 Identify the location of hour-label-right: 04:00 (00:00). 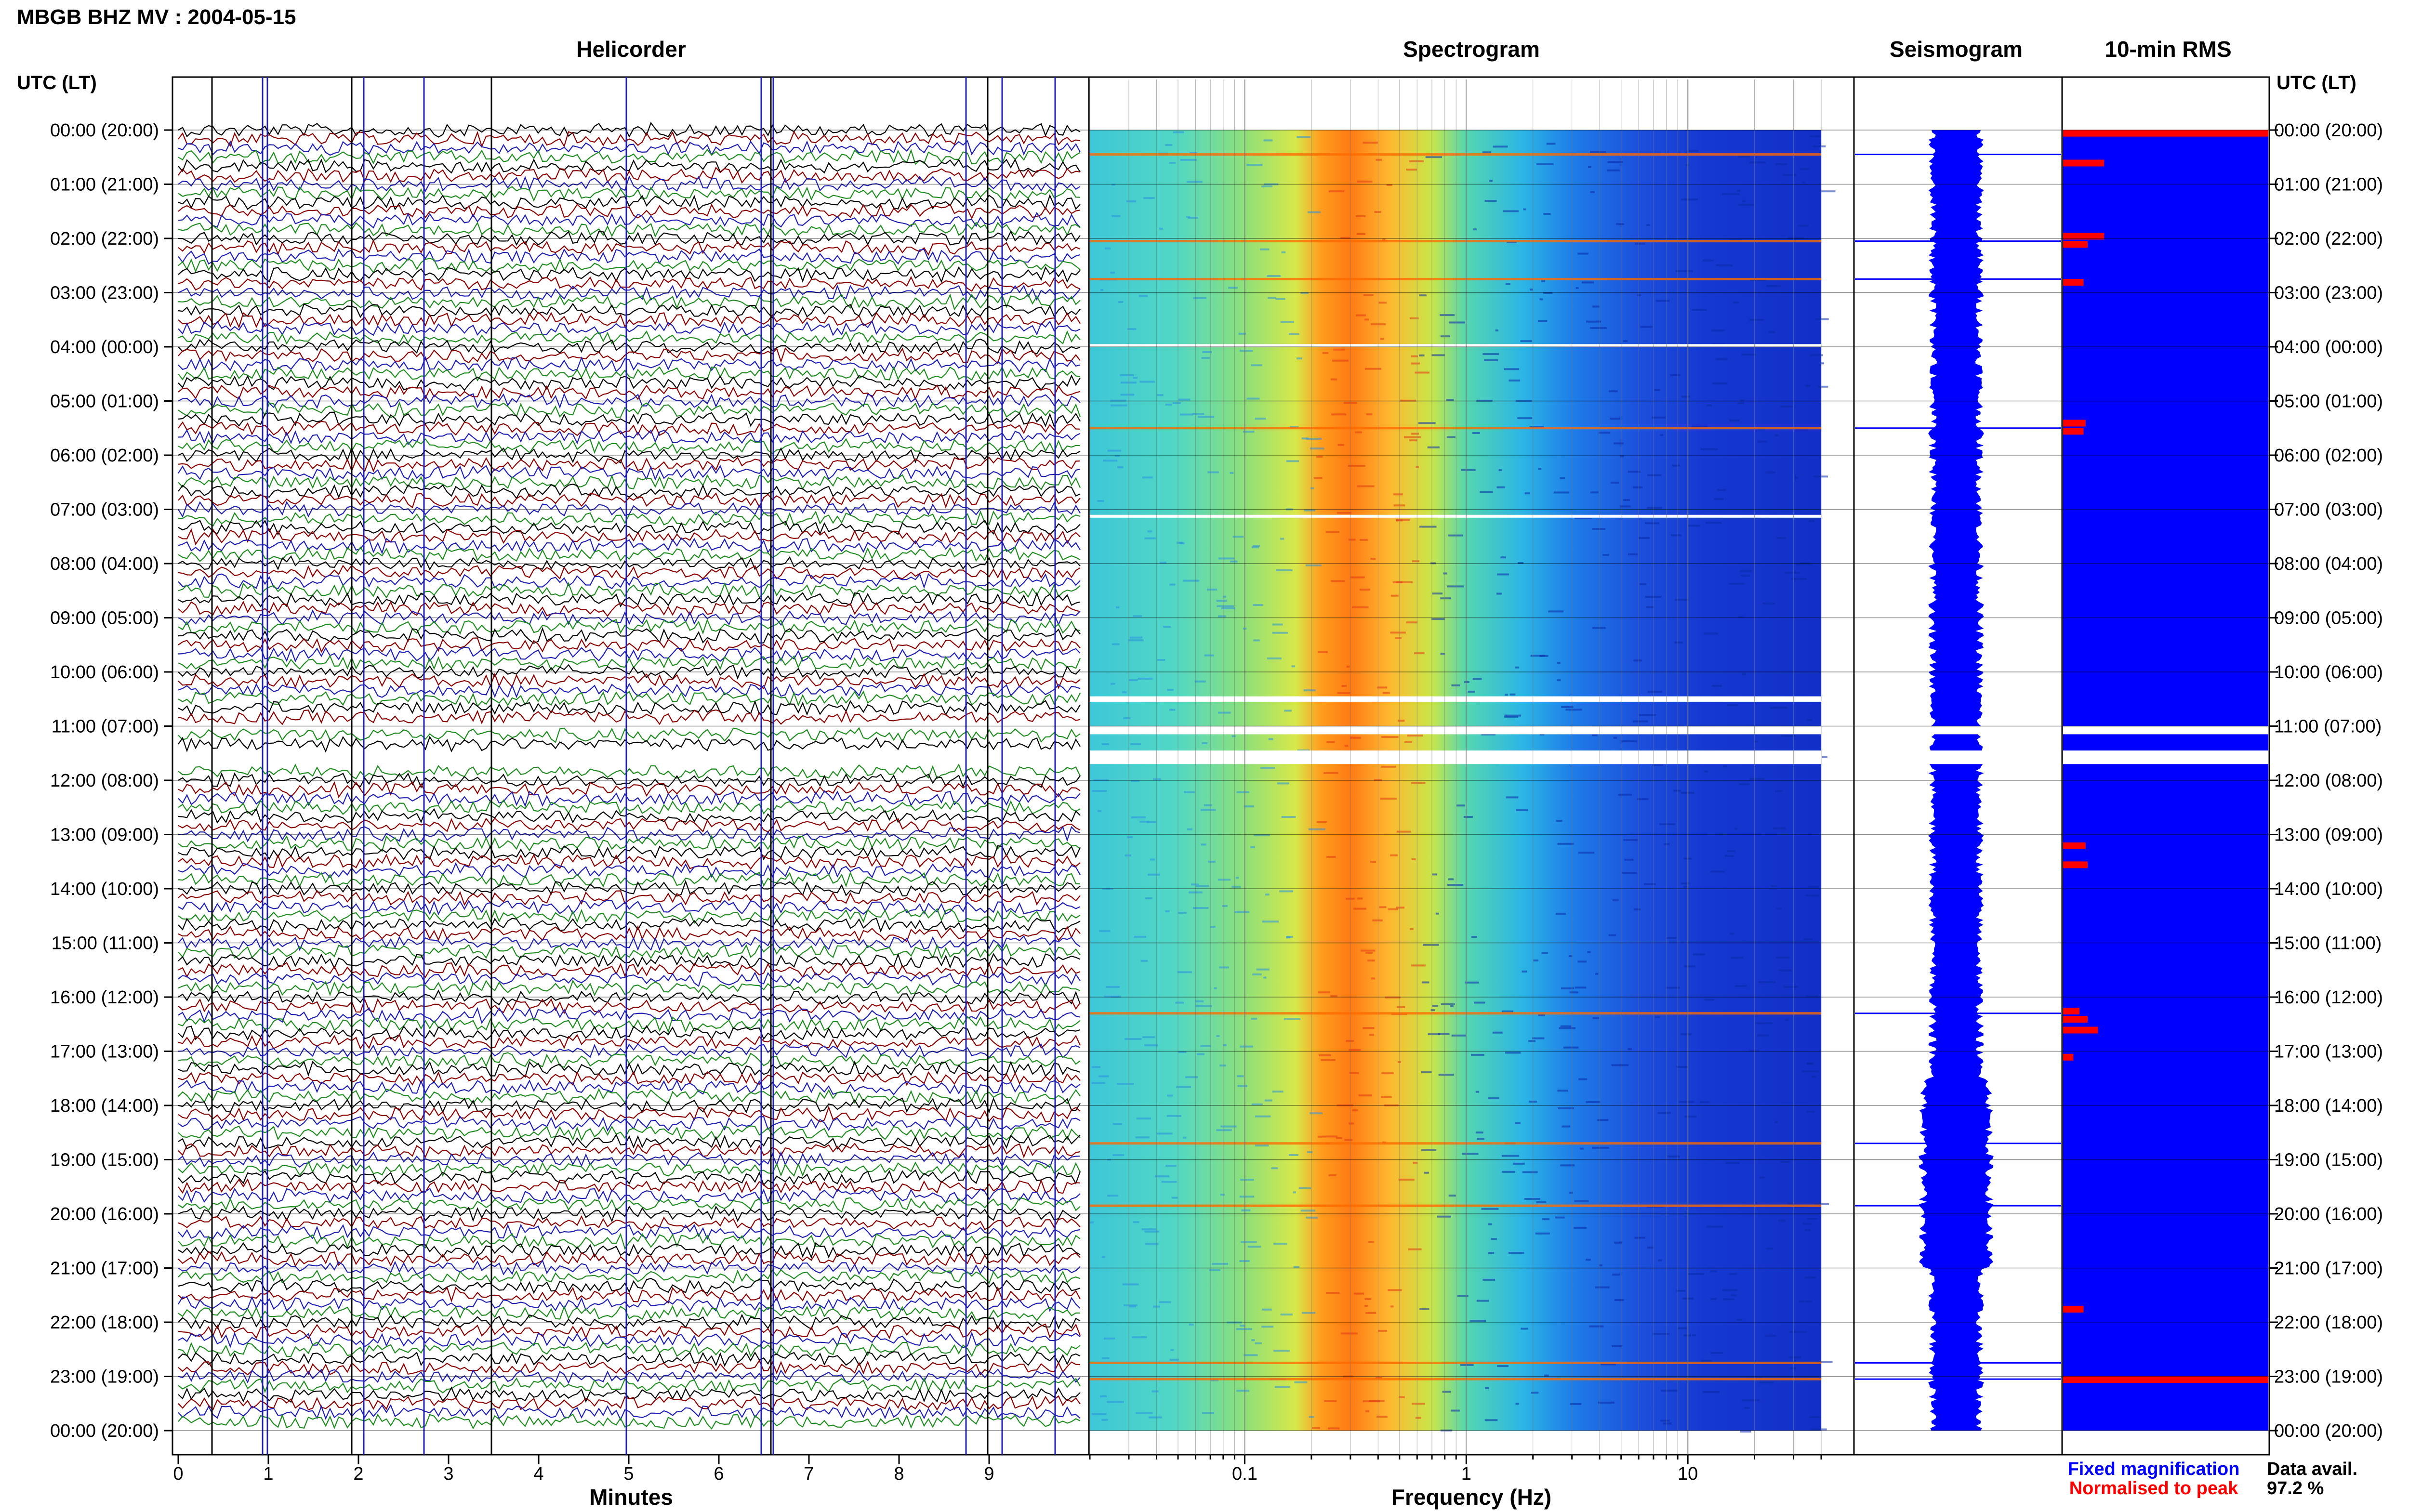
(2328, 347).